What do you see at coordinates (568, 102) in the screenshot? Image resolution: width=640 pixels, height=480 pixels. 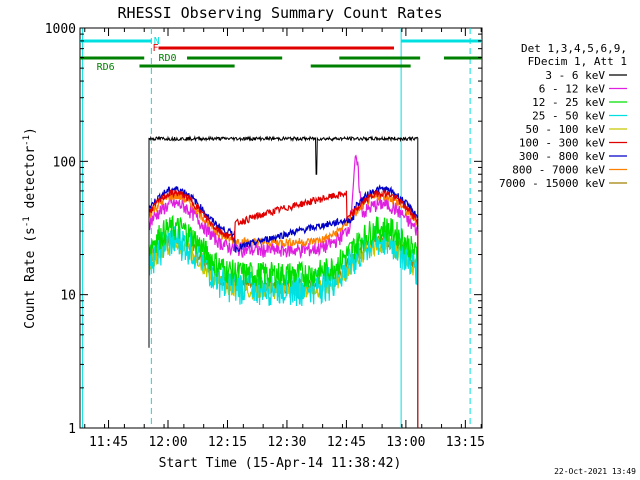 I see `legend-entry-label: 12 - 25 keV` at bounding box center [568, 102].